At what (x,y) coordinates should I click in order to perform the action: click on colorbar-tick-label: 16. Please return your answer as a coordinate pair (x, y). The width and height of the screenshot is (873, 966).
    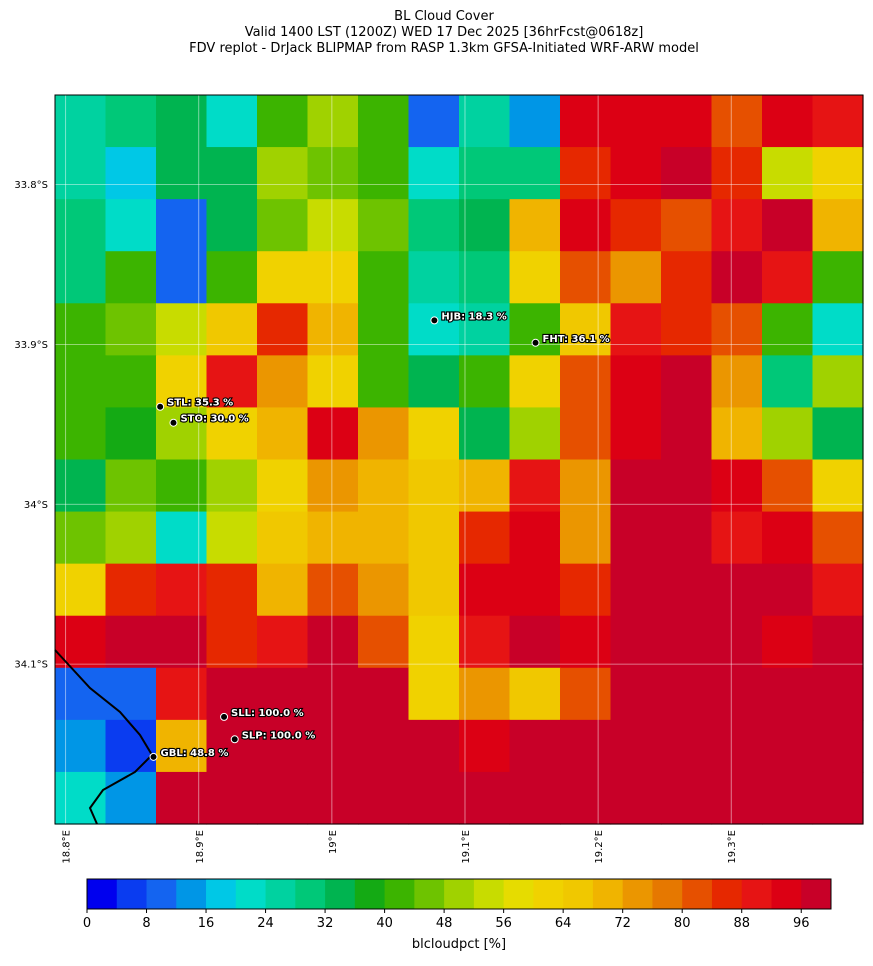
    Looking at the image, I should click on (206, 923).